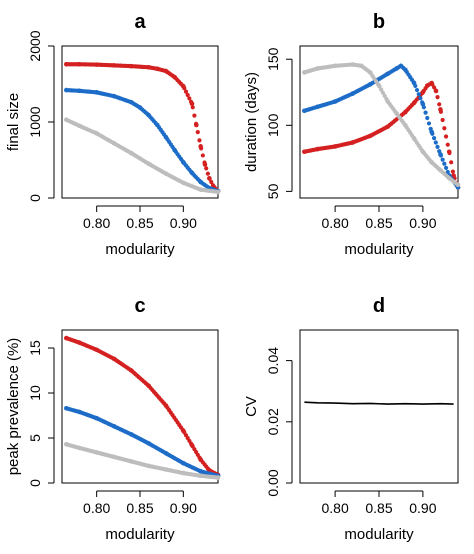 Image resolution: width=474 pixels, height=554 pixels. Describe the element at coordinates (273, 482) in the screenshot. I see `y-tick-label: 0.00` at that location.